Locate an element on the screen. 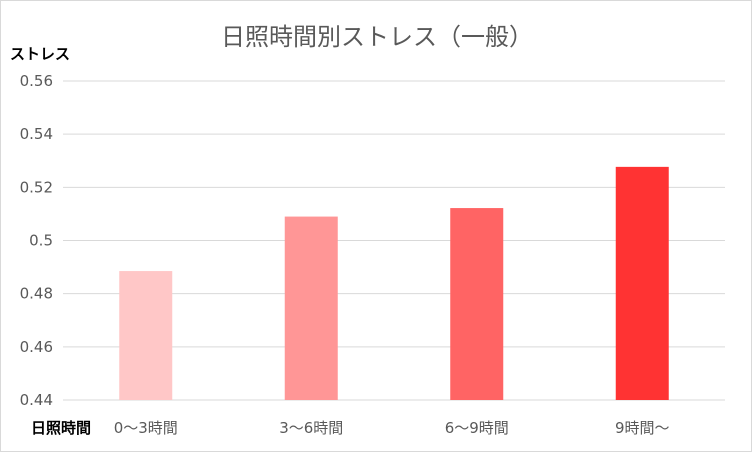  y-tick-label: 0.52 is located at coordinates (36, 187).